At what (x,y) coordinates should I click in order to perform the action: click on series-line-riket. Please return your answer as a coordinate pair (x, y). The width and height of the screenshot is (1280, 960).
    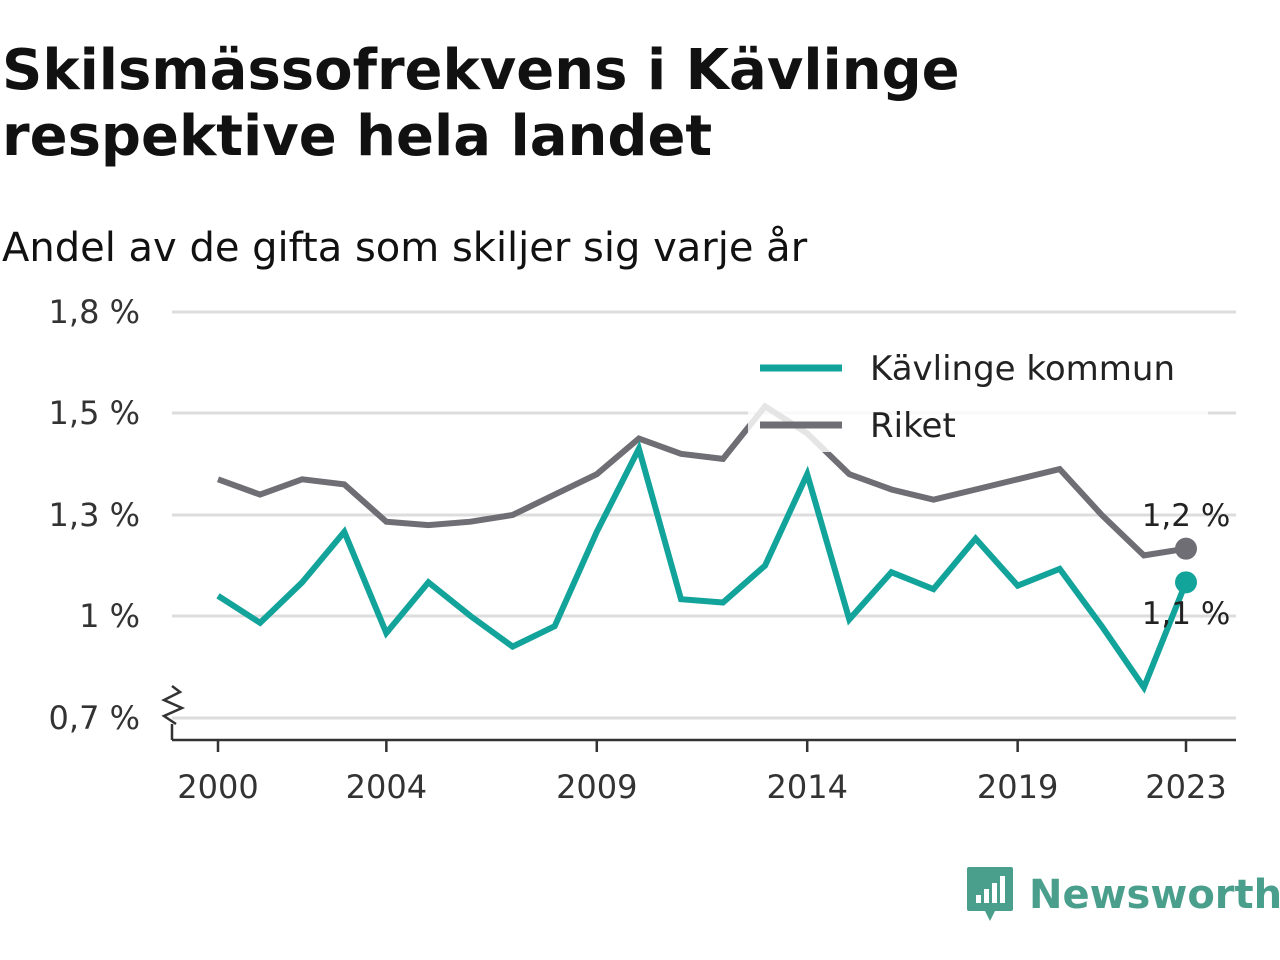
    Looking at the image, I should click on (701, 480).